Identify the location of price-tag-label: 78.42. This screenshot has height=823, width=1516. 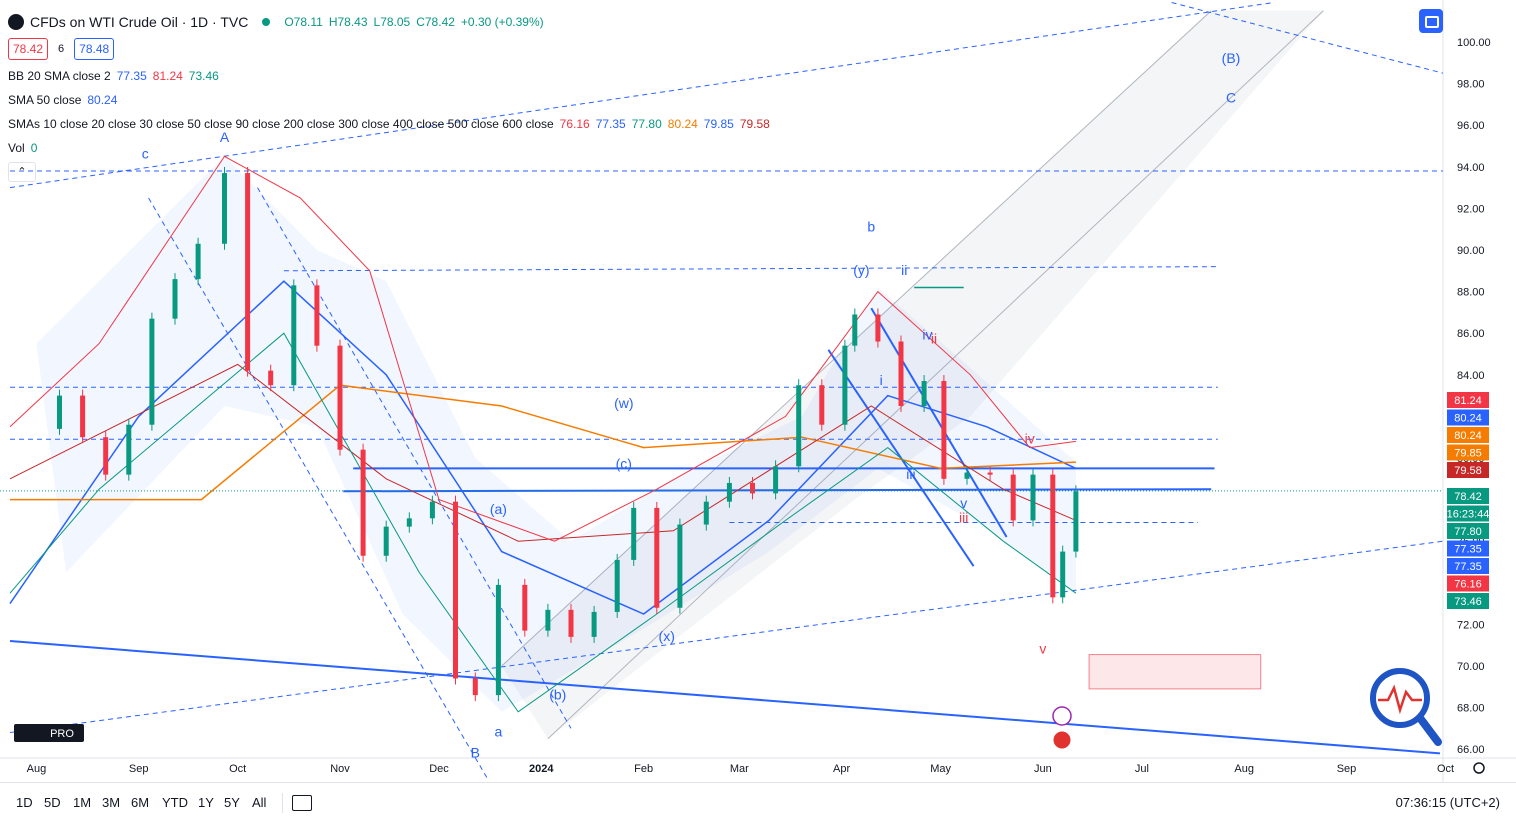
(1468, 497).